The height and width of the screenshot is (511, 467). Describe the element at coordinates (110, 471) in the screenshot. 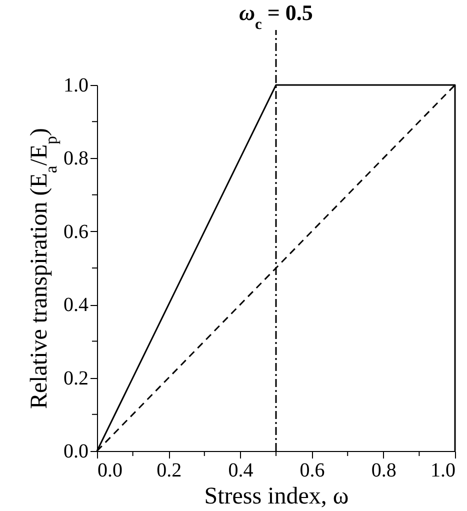

I see `x-tick-label: 0.0` at that location.